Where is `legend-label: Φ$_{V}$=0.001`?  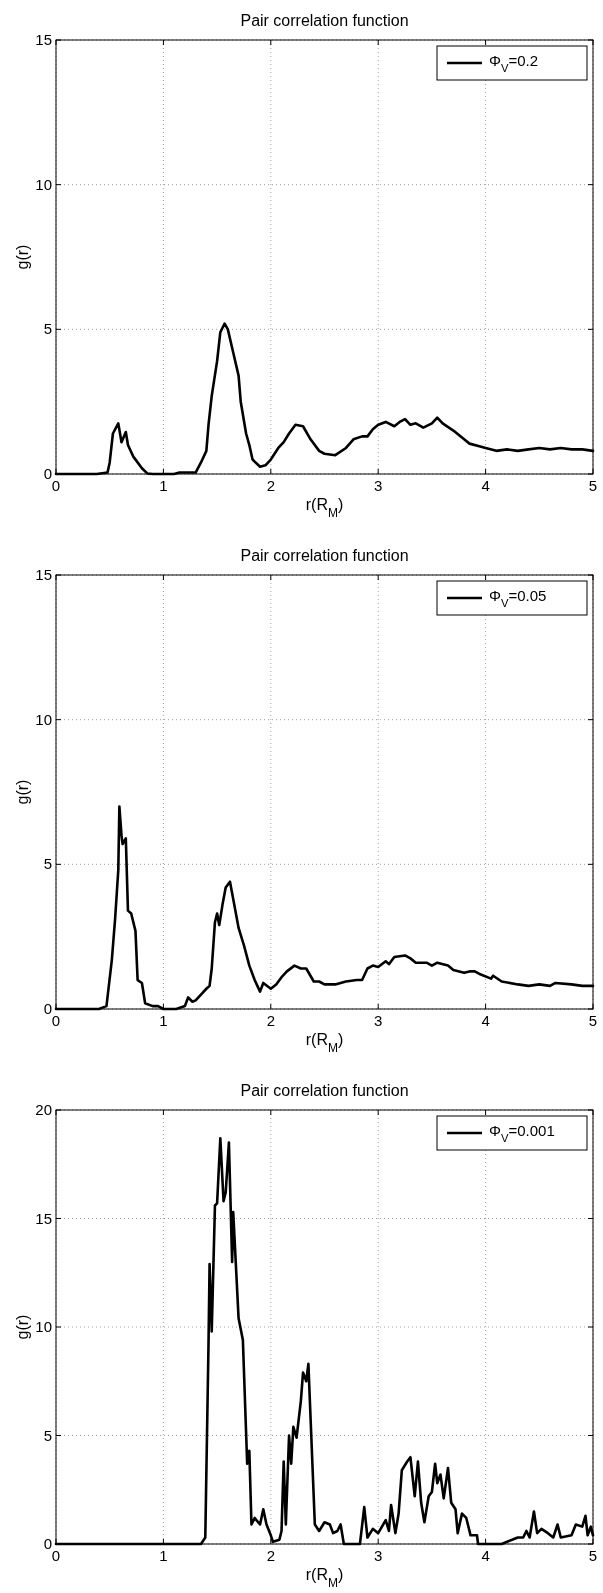
legend-label: Φ$_{V}$=0.001 is located at coordinates (522, 1133).